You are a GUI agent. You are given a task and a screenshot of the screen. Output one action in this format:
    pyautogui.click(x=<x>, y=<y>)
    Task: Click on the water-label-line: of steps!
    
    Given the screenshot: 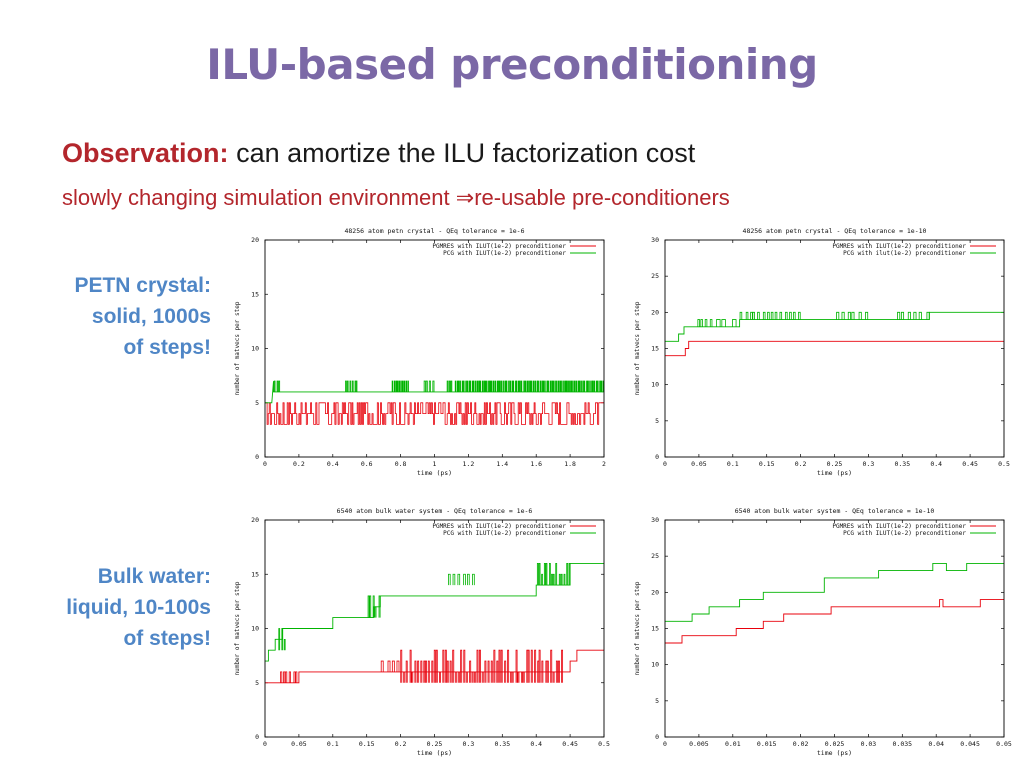 What is the action you would take?
    pyautogui.click(x=167, y=638)
    